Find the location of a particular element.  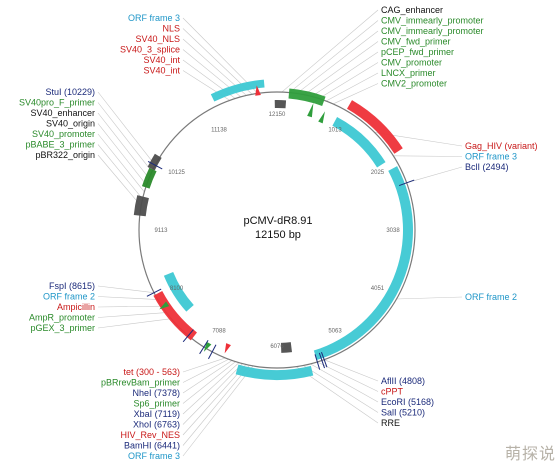

label-bottom-left: XbaI (7119) is located at coordinates (157, 414).